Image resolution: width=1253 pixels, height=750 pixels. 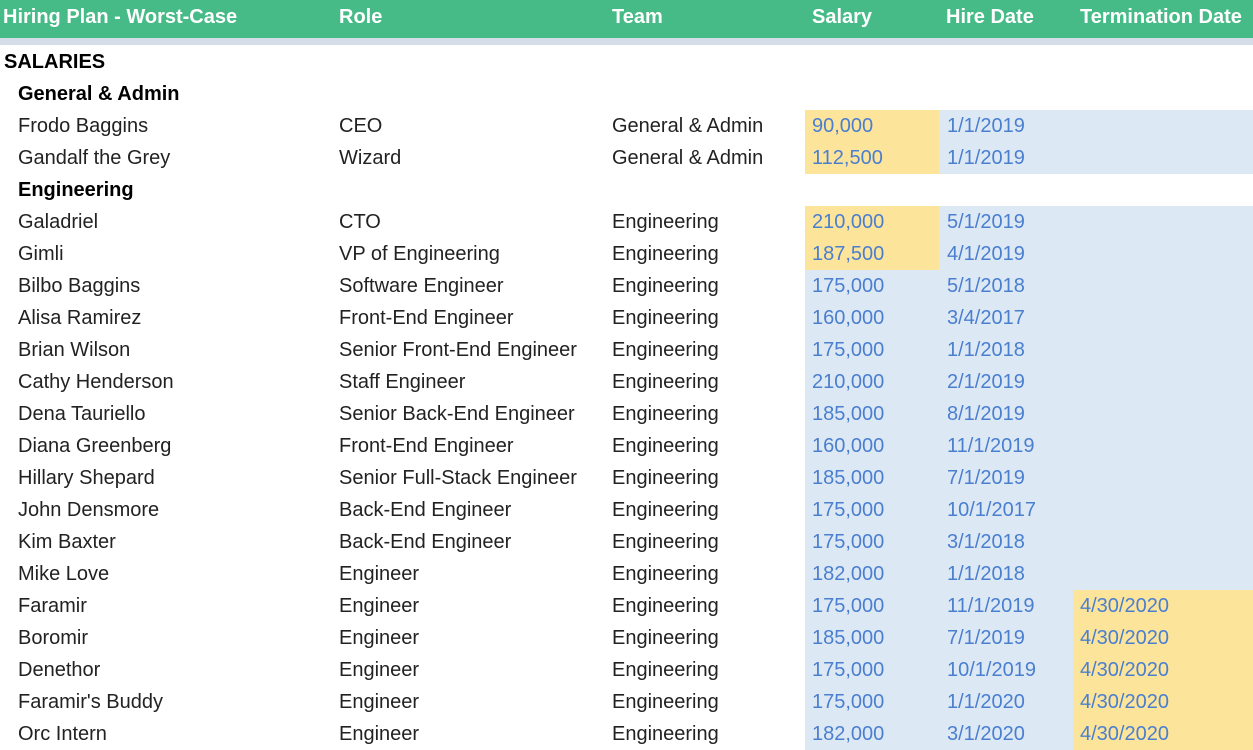 I want to click on name-cell: Denethor, so click(x=59, y=670).